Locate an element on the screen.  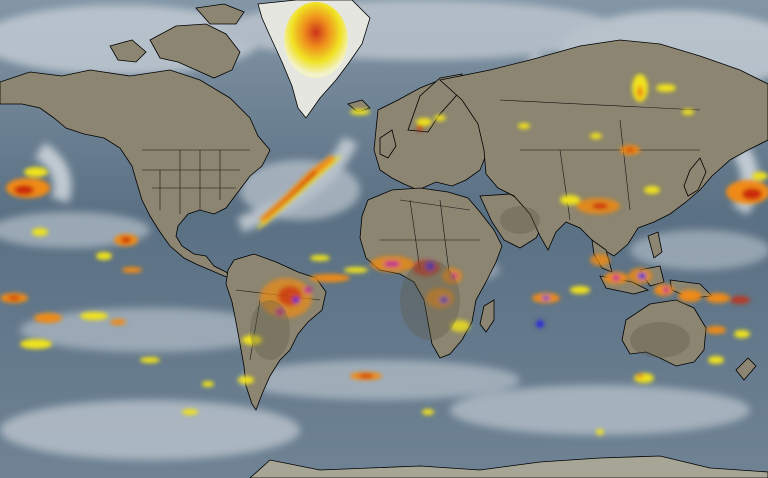
japan is located at coordinates (695, 177).